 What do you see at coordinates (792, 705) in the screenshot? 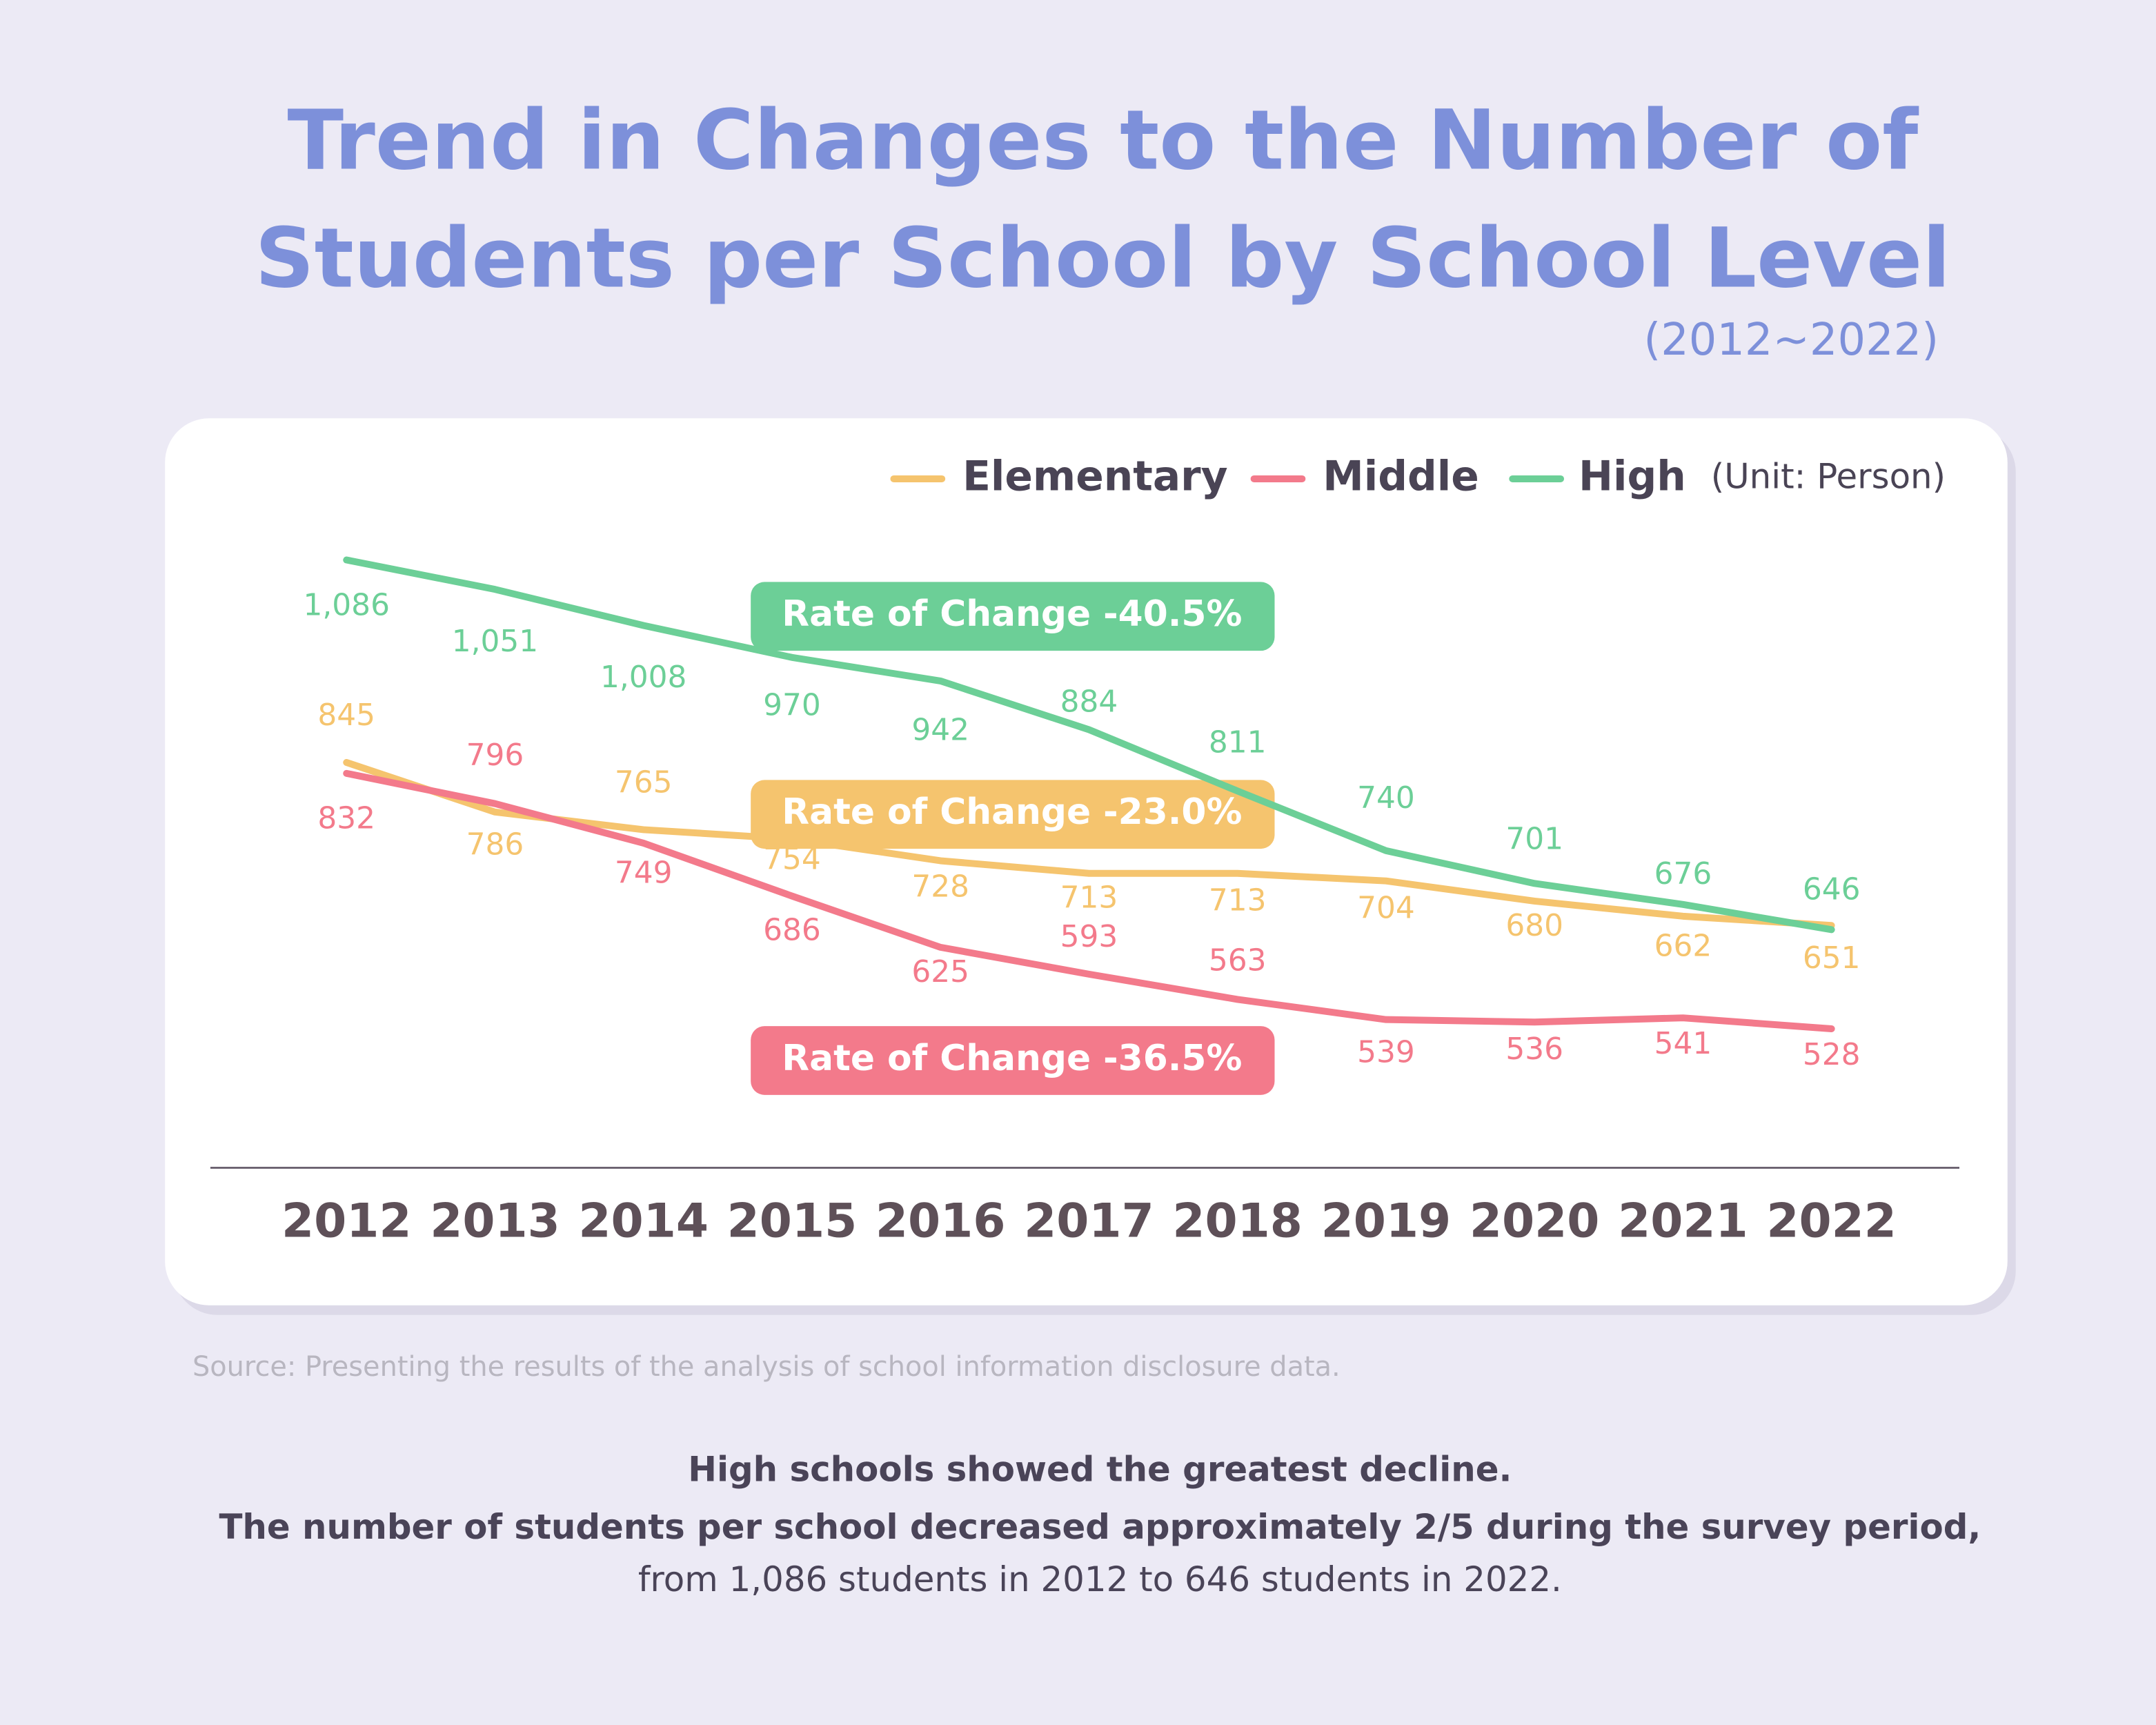
I see `data-label: 970` at bounding box center [792, 705].